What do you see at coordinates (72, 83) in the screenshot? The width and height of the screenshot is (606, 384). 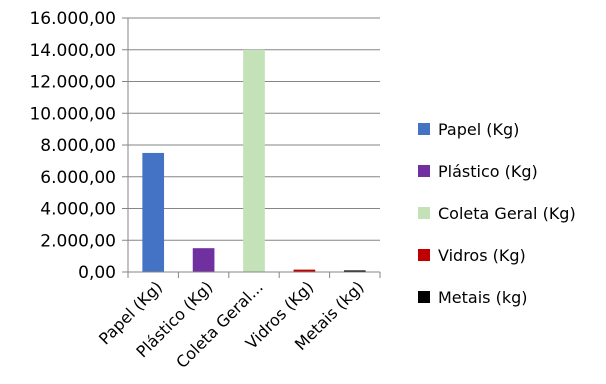 I see `y-tick-label: 12.000,00` at bounding box center [72, 83].